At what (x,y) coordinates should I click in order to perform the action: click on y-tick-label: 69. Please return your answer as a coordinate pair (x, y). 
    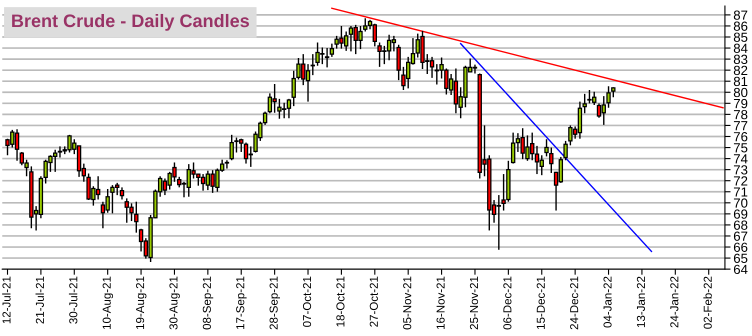
    Looking at the image, I should click on (741, 214).